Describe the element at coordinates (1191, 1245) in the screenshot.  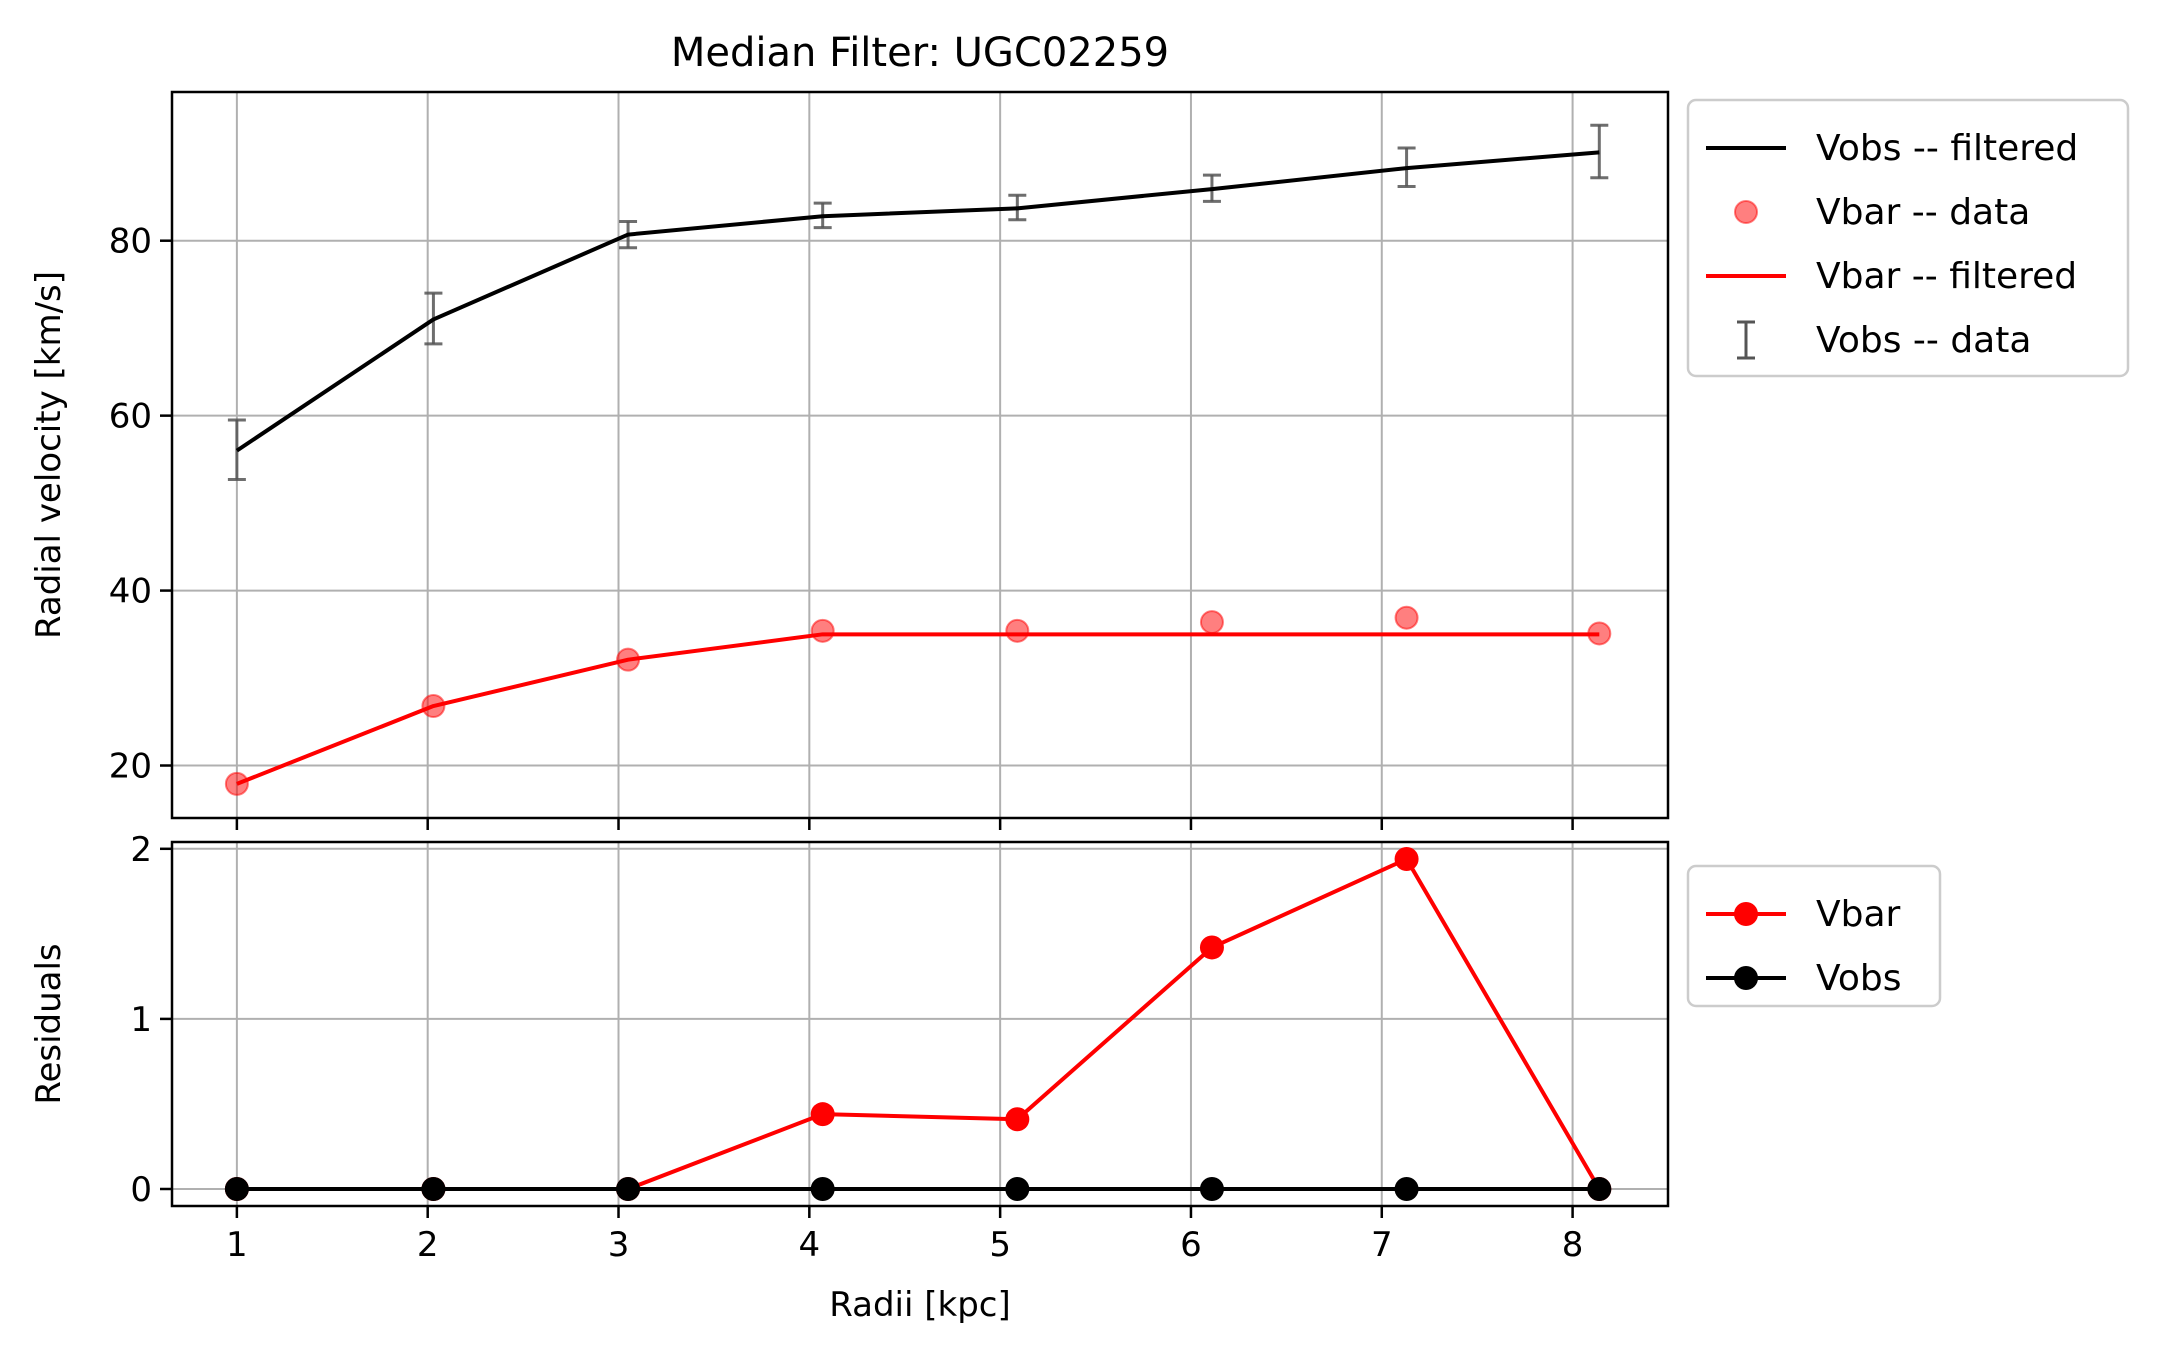
I see `x-tick-label: 6` at that location.